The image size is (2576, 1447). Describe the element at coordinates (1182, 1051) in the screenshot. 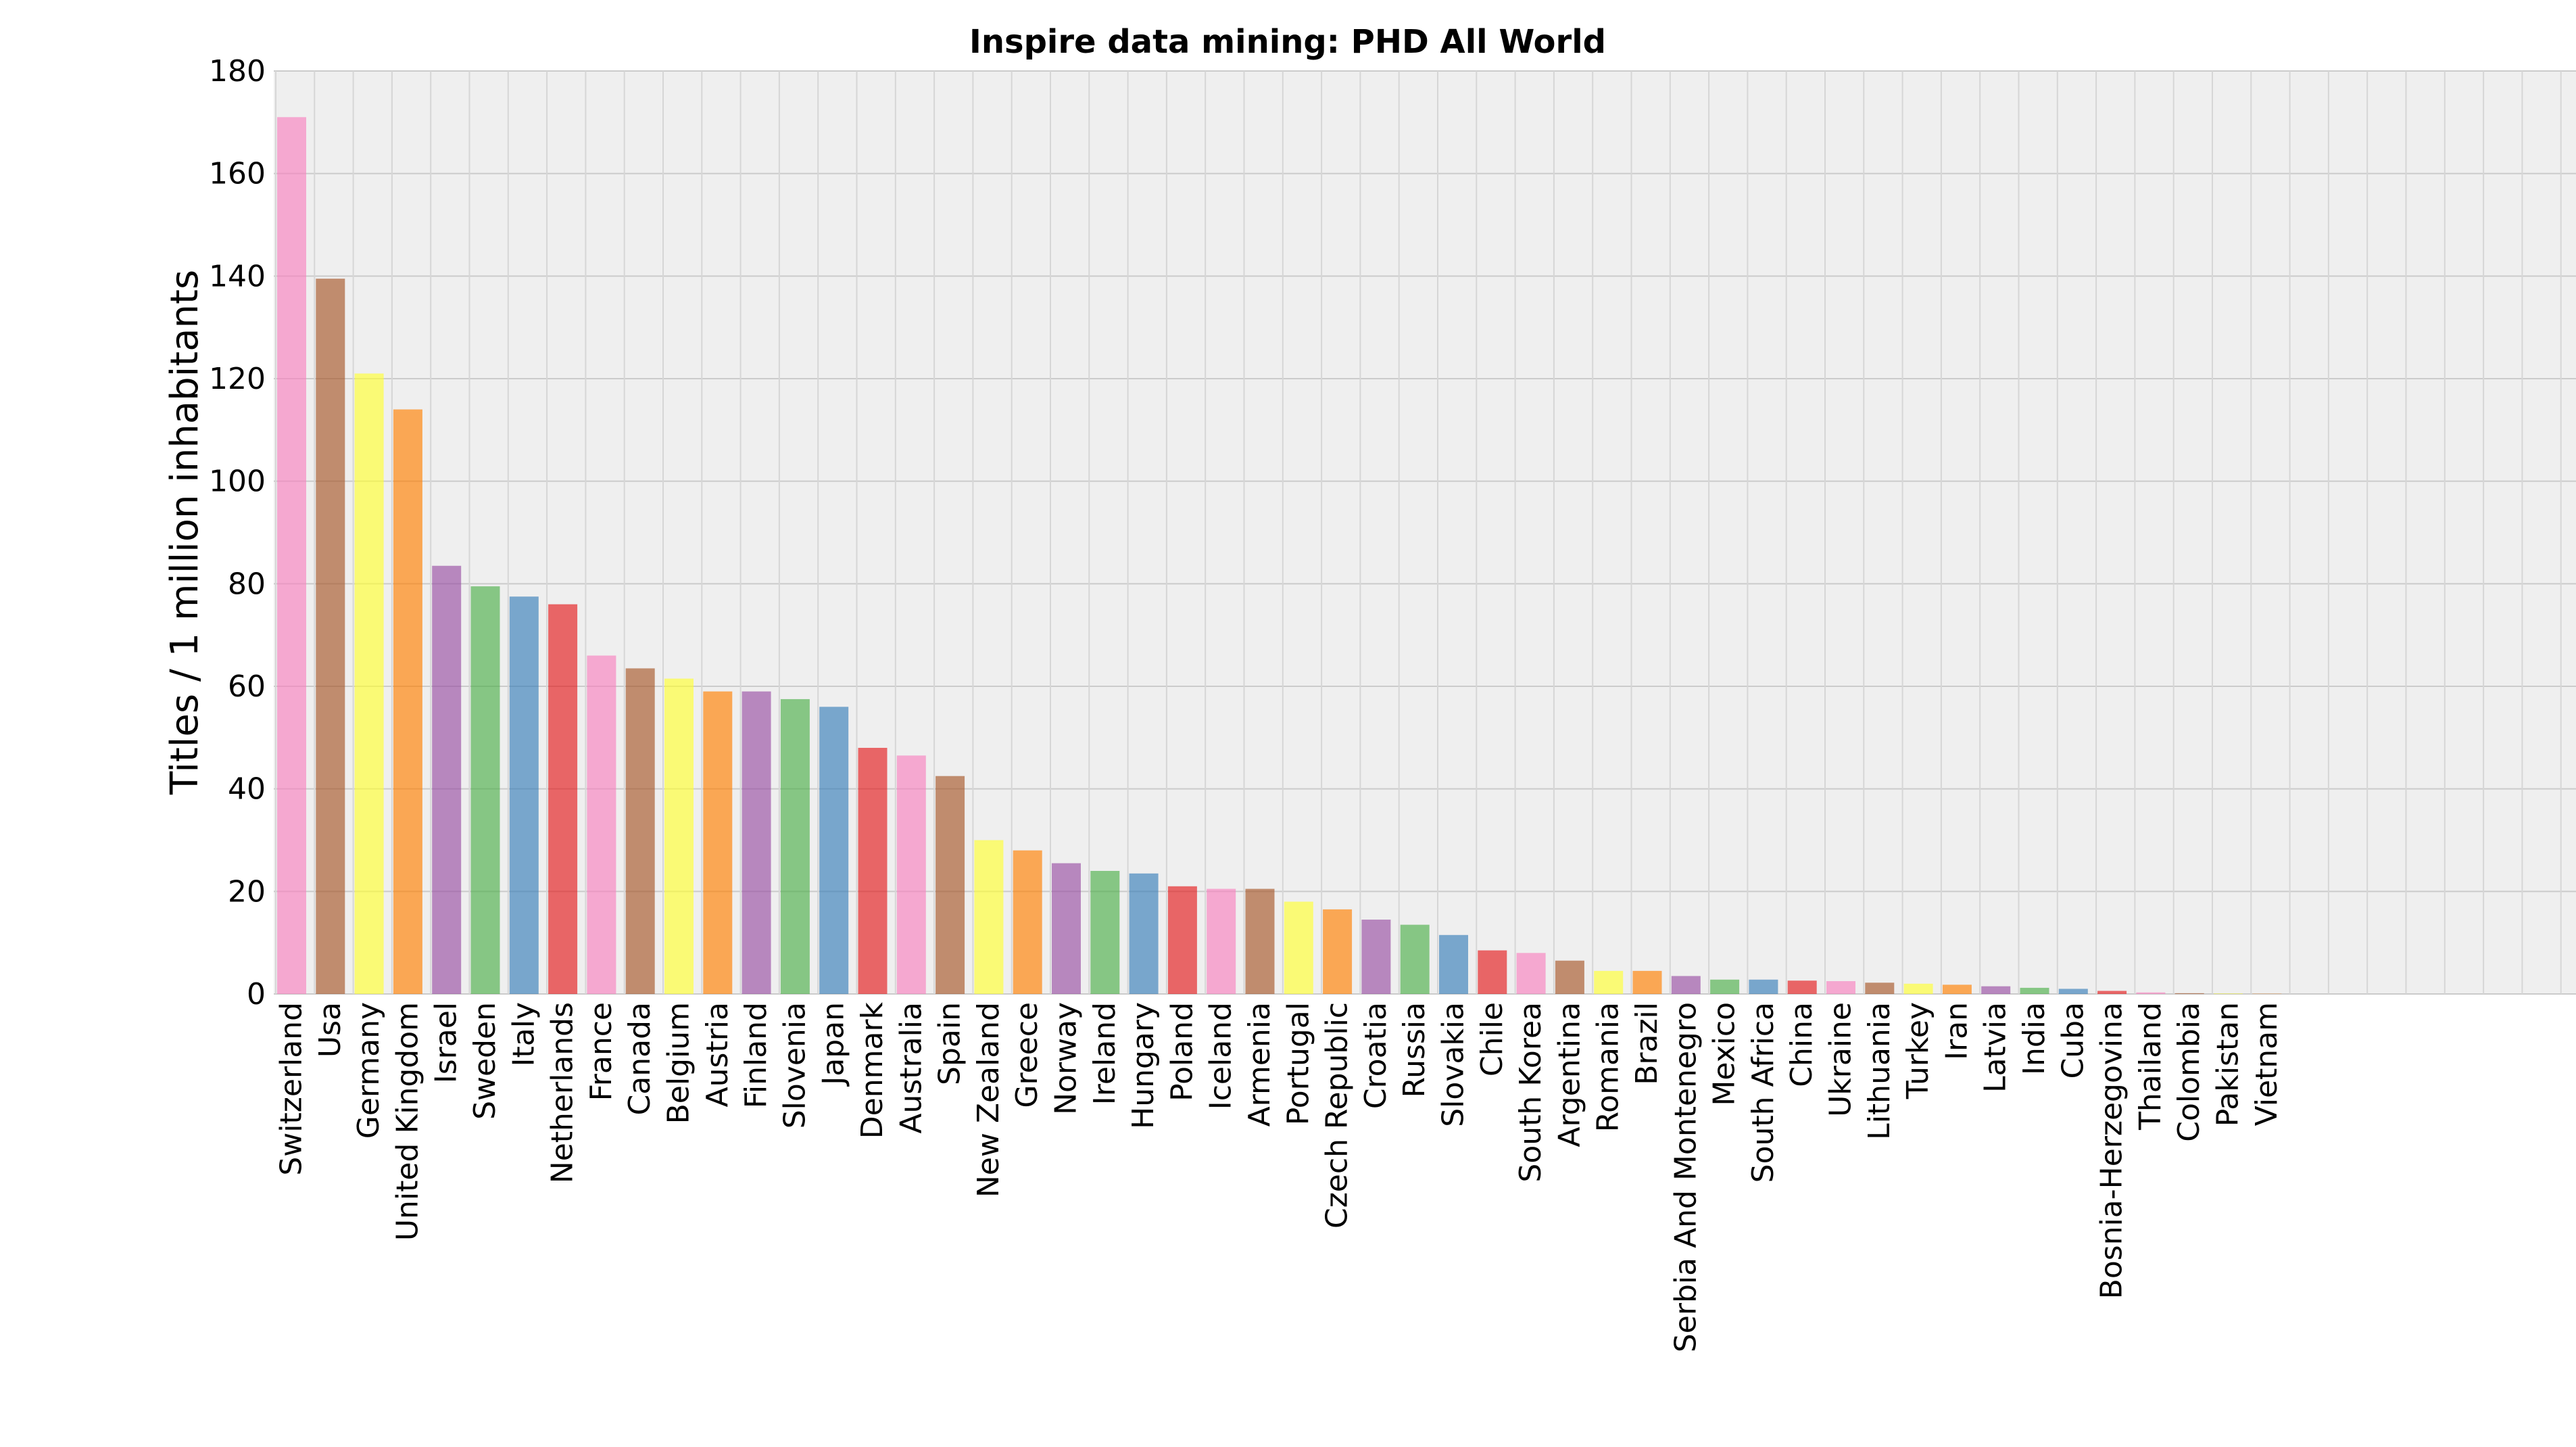

I see `x-tick-label: Poland` at that location.